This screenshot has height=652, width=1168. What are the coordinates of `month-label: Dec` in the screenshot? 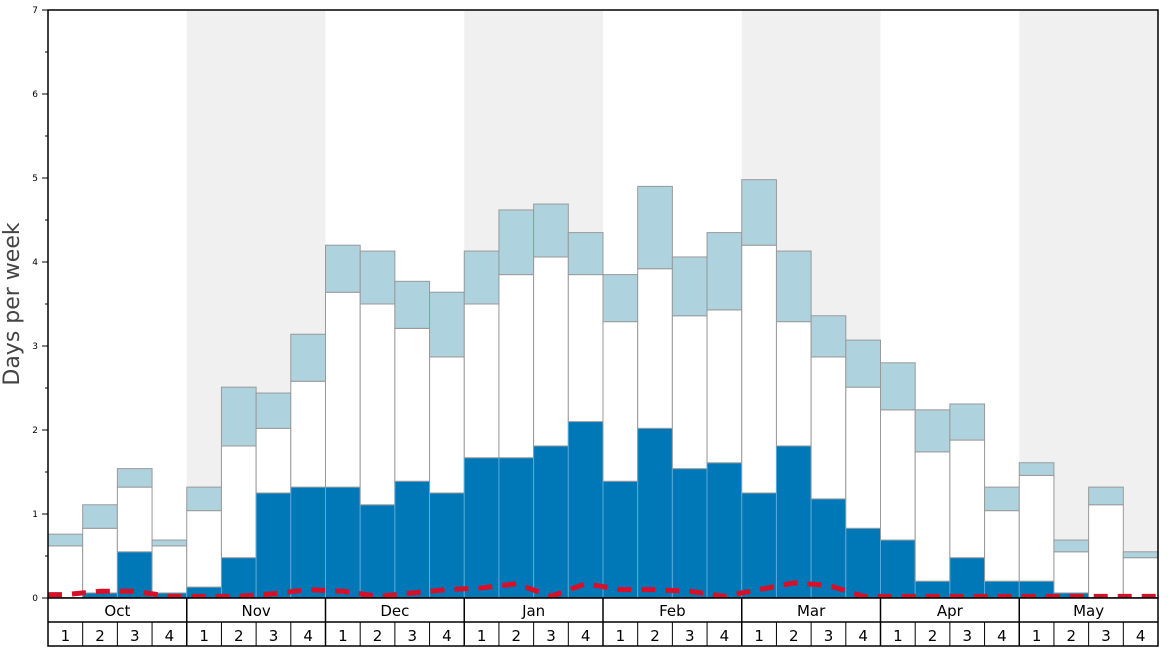 It's located at (394, 611).